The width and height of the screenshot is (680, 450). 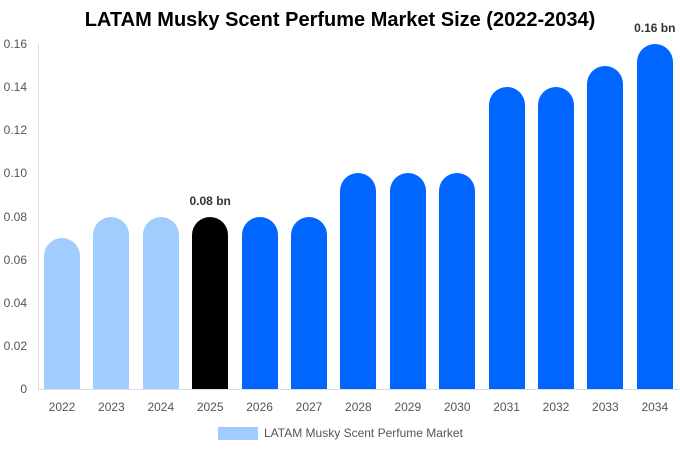 I want to click on bar-2026, so click(x=259, y=302).